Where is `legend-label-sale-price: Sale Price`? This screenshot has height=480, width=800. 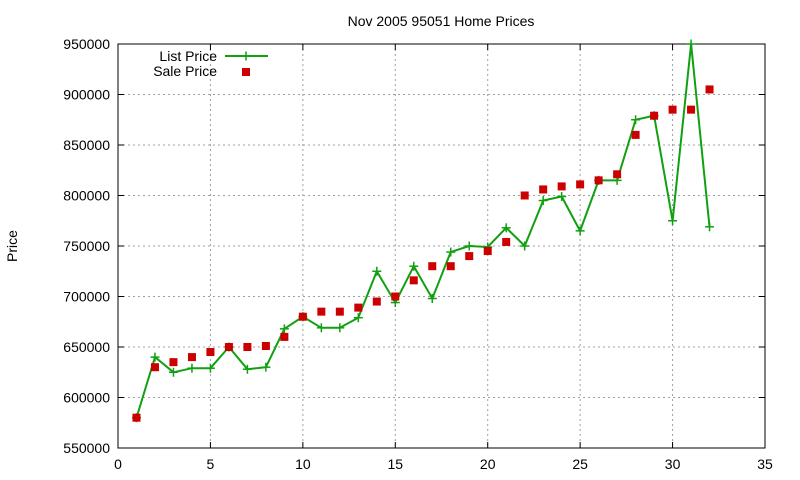 legend-label-sale-price: Sale Price is located at coordinates (185, 71).